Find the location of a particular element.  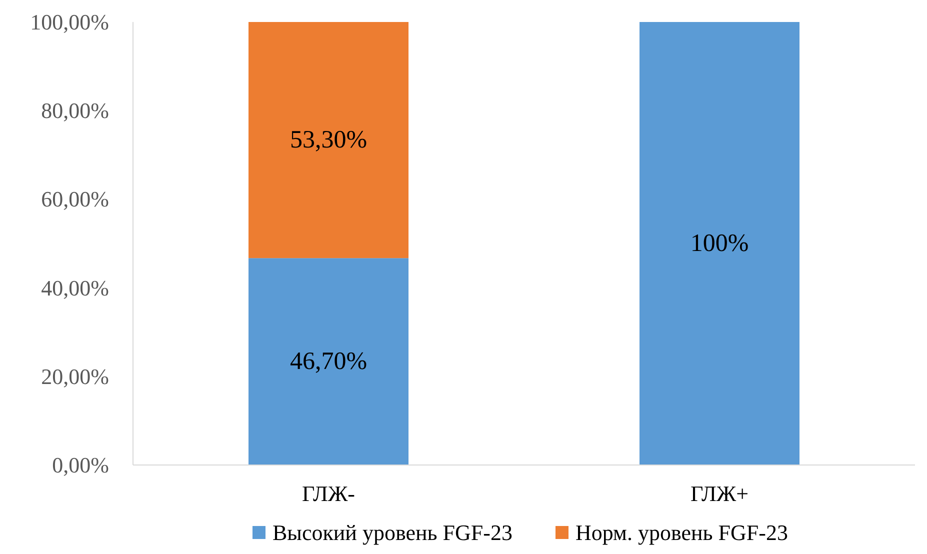

y-tick-label: 0,00% is located at coordinates (80, 465).